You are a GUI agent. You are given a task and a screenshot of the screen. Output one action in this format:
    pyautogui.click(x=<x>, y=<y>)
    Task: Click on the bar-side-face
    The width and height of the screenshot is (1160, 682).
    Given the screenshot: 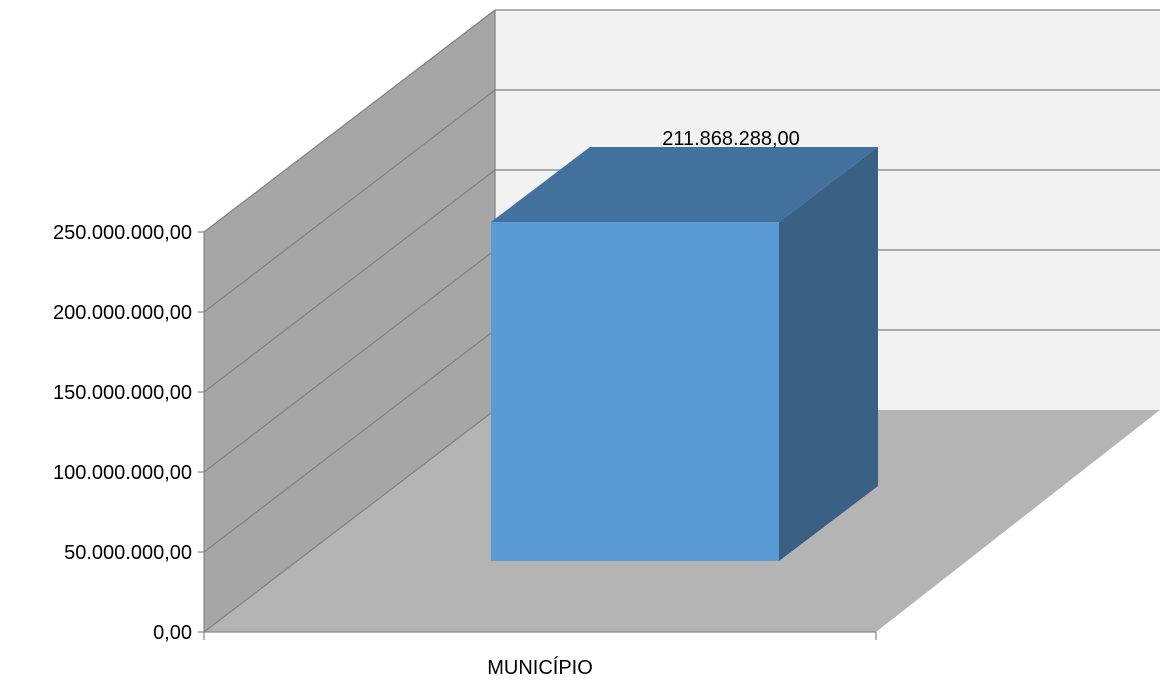 What is the action you would take?
    pyautogui.click(x=828, y=354)
    